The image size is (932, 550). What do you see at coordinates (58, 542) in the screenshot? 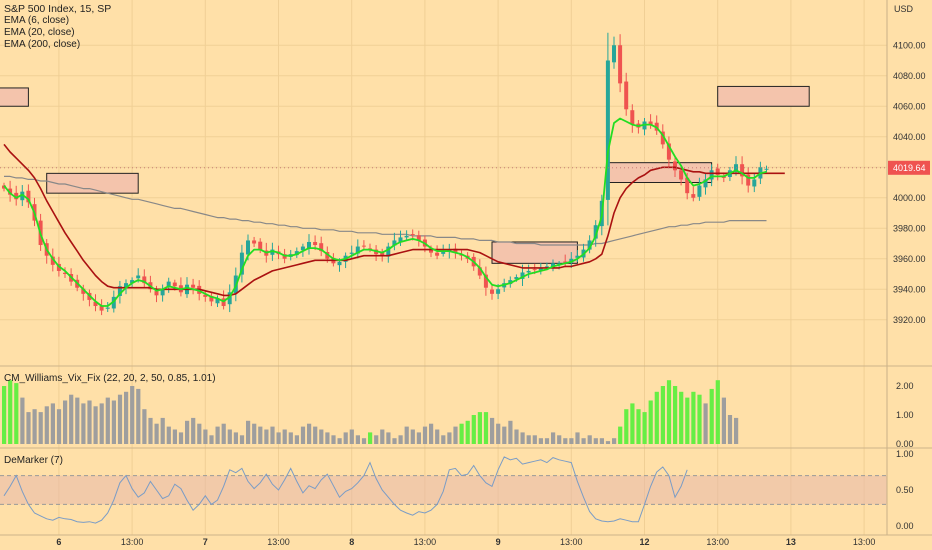
I see `time-tick-label: 6` at bounding box center [58, 542].